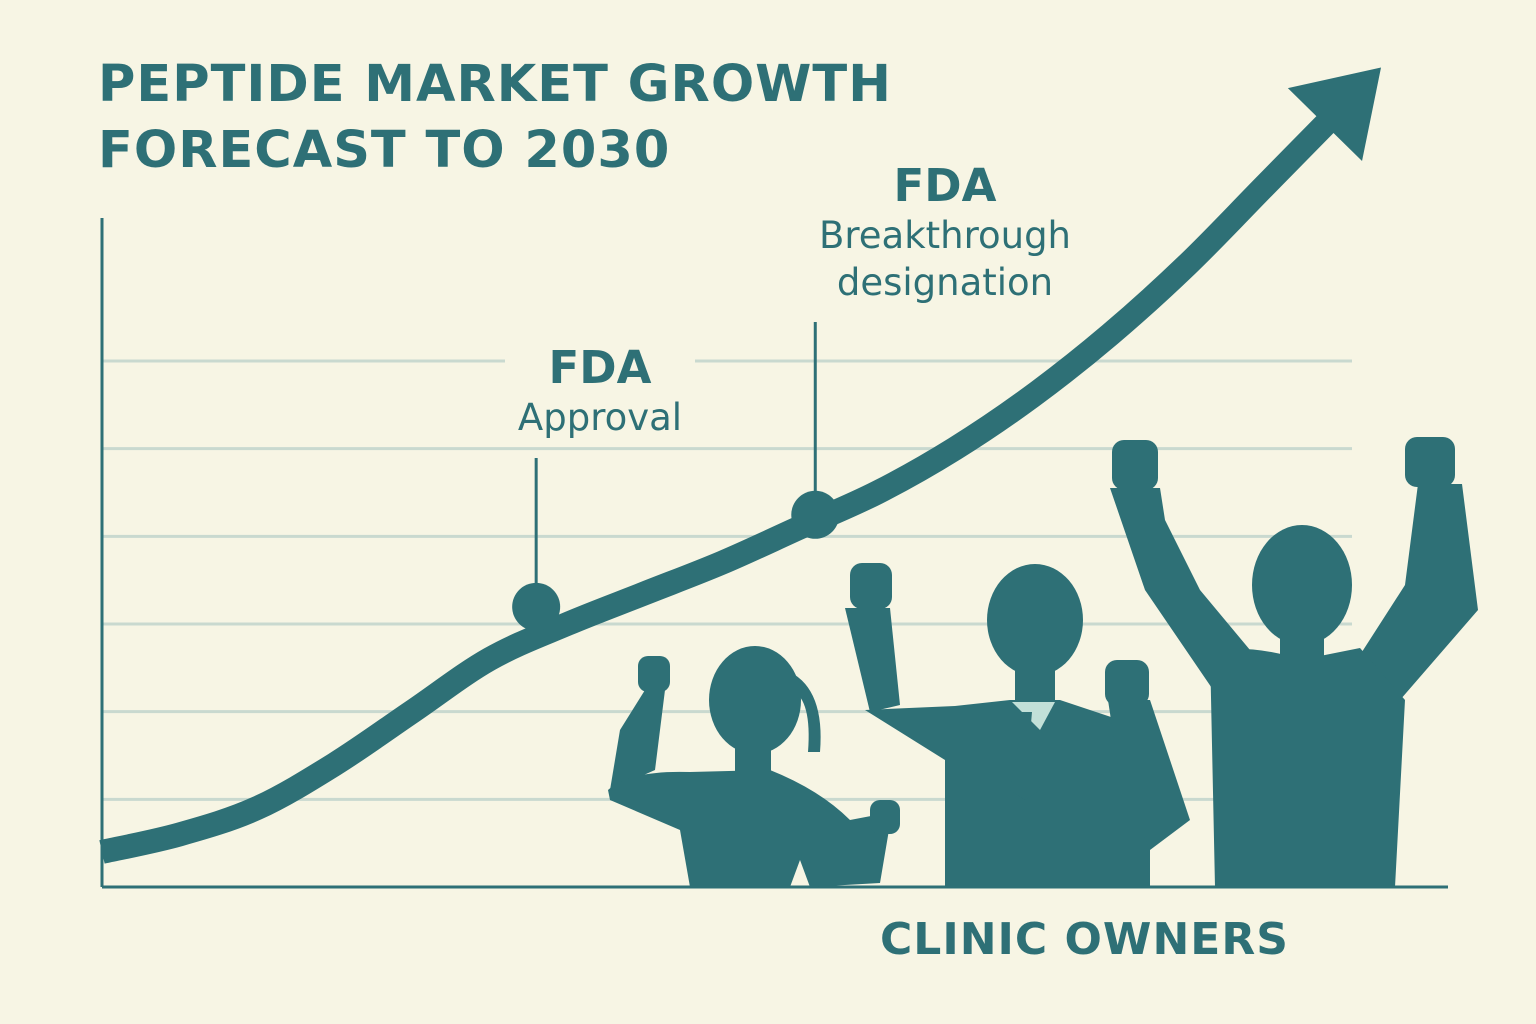  Describe the element at coordinates (676, 476) in the screenshot. I see `annotation-markers` at that location.